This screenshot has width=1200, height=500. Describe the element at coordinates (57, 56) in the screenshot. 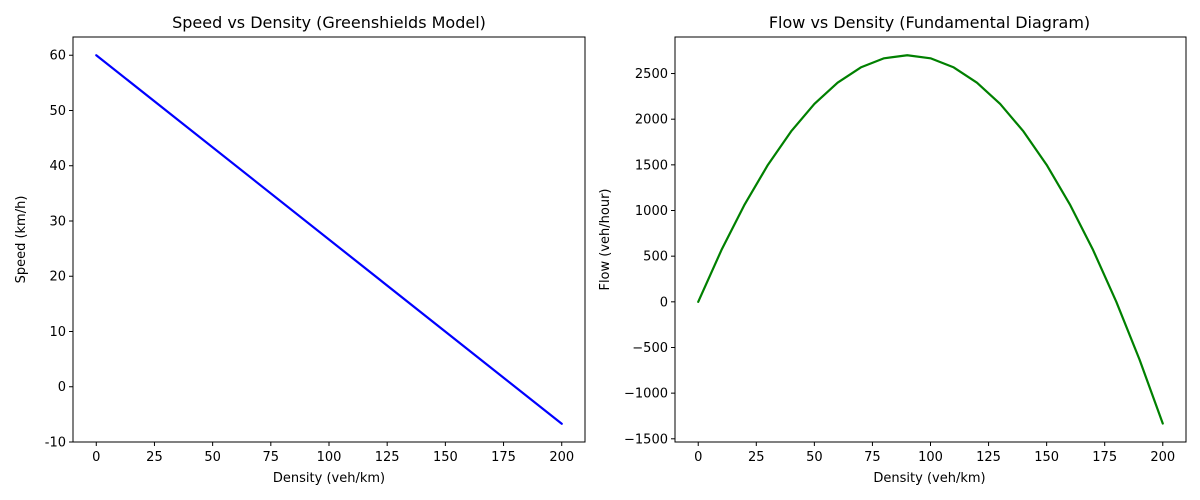

I see `y-tick-label: 60` at that location.